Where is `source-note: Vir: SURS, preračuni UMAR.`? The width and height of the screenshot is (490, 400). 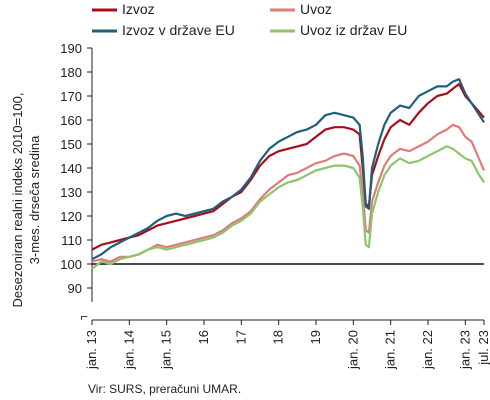 source-note: Vir: SURS, preračuni UMAR. is located at coordinates (164, 389).